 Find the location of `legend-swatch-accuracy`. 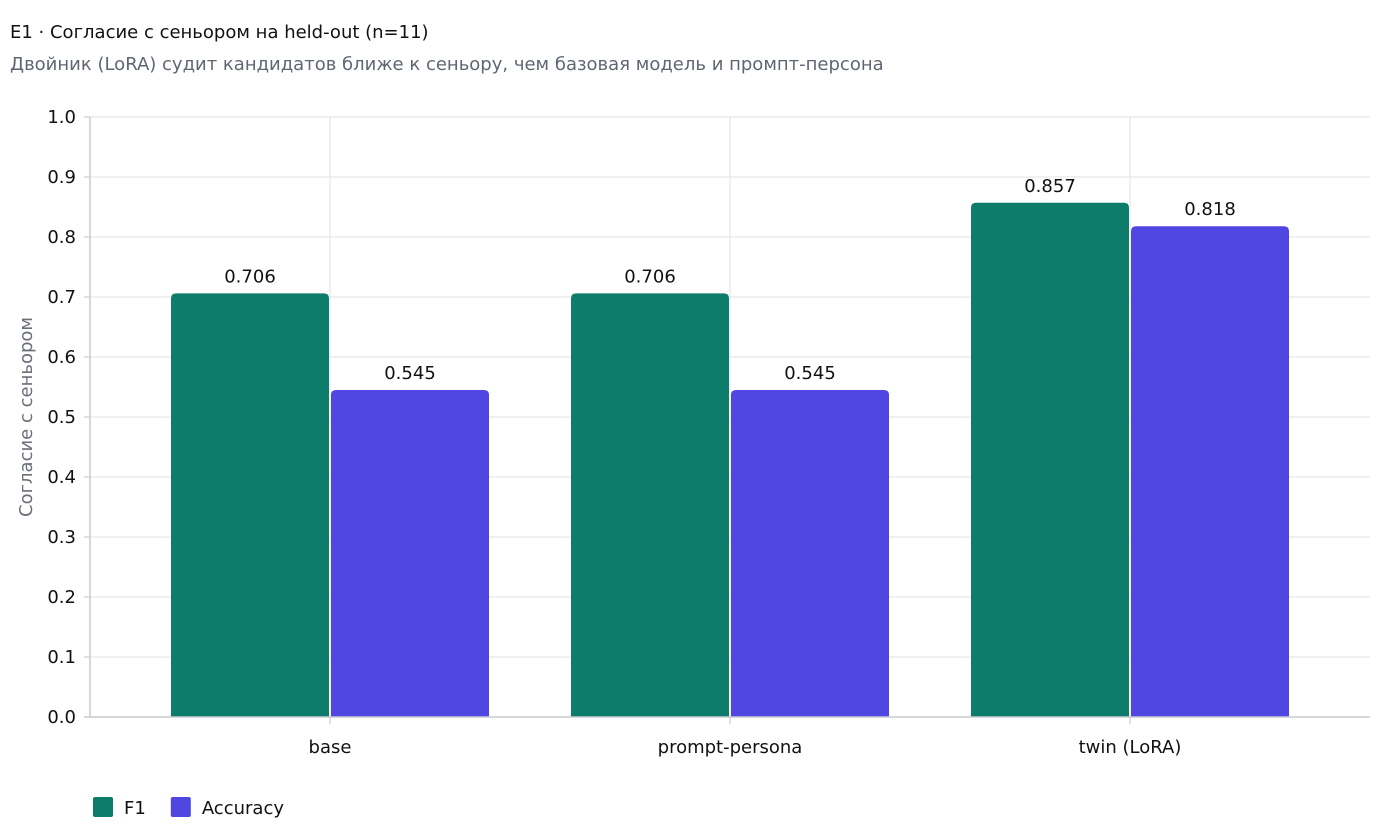

legend-swatch-accuracy is located at coordinates (180, 807).